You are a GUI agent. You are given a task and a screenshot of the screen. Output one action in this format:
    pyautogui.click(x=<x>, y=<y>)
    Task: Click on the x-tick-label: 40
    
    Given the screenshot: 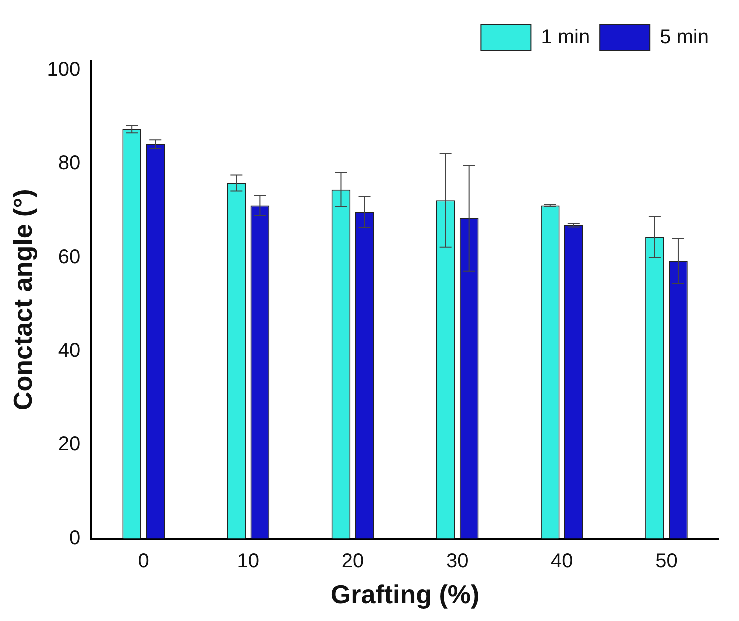 What is the action you would take?
    pyautogui.click(x=562, y=561)
    